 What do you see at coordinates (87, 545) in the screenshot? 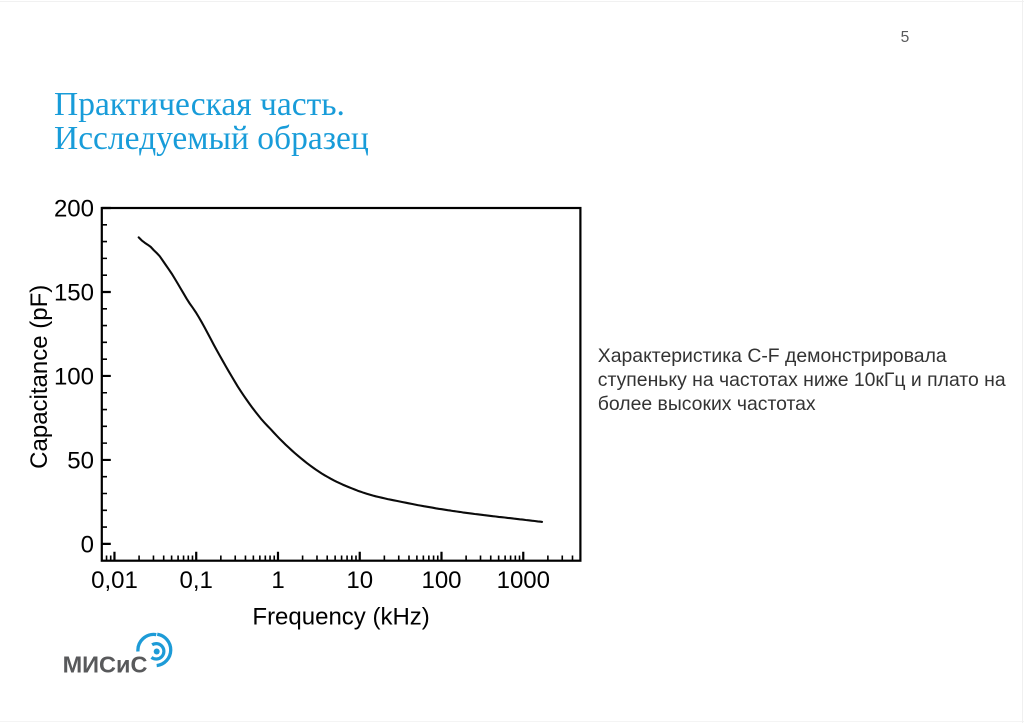
I see `svg-text: 0` at bounding box center [87, 545].